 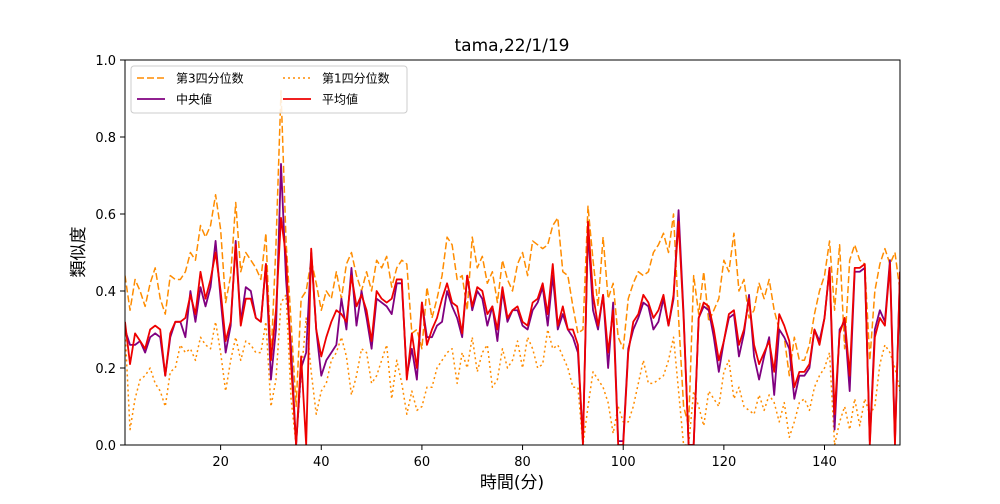 What do you see at coordinates (105, 369) in the screenshot?
I see `y-tick-label: 0.2` at bounding box center [105, 369].